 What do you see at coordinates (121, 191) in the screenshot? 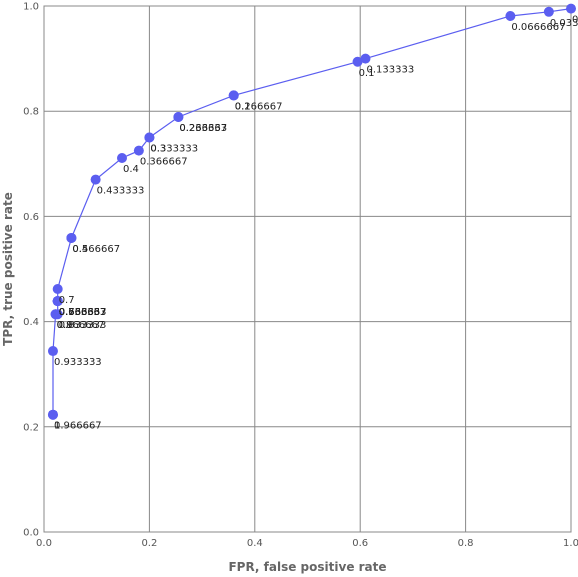
I see `data-label: 0.433333` at bounding box center [121, 191].